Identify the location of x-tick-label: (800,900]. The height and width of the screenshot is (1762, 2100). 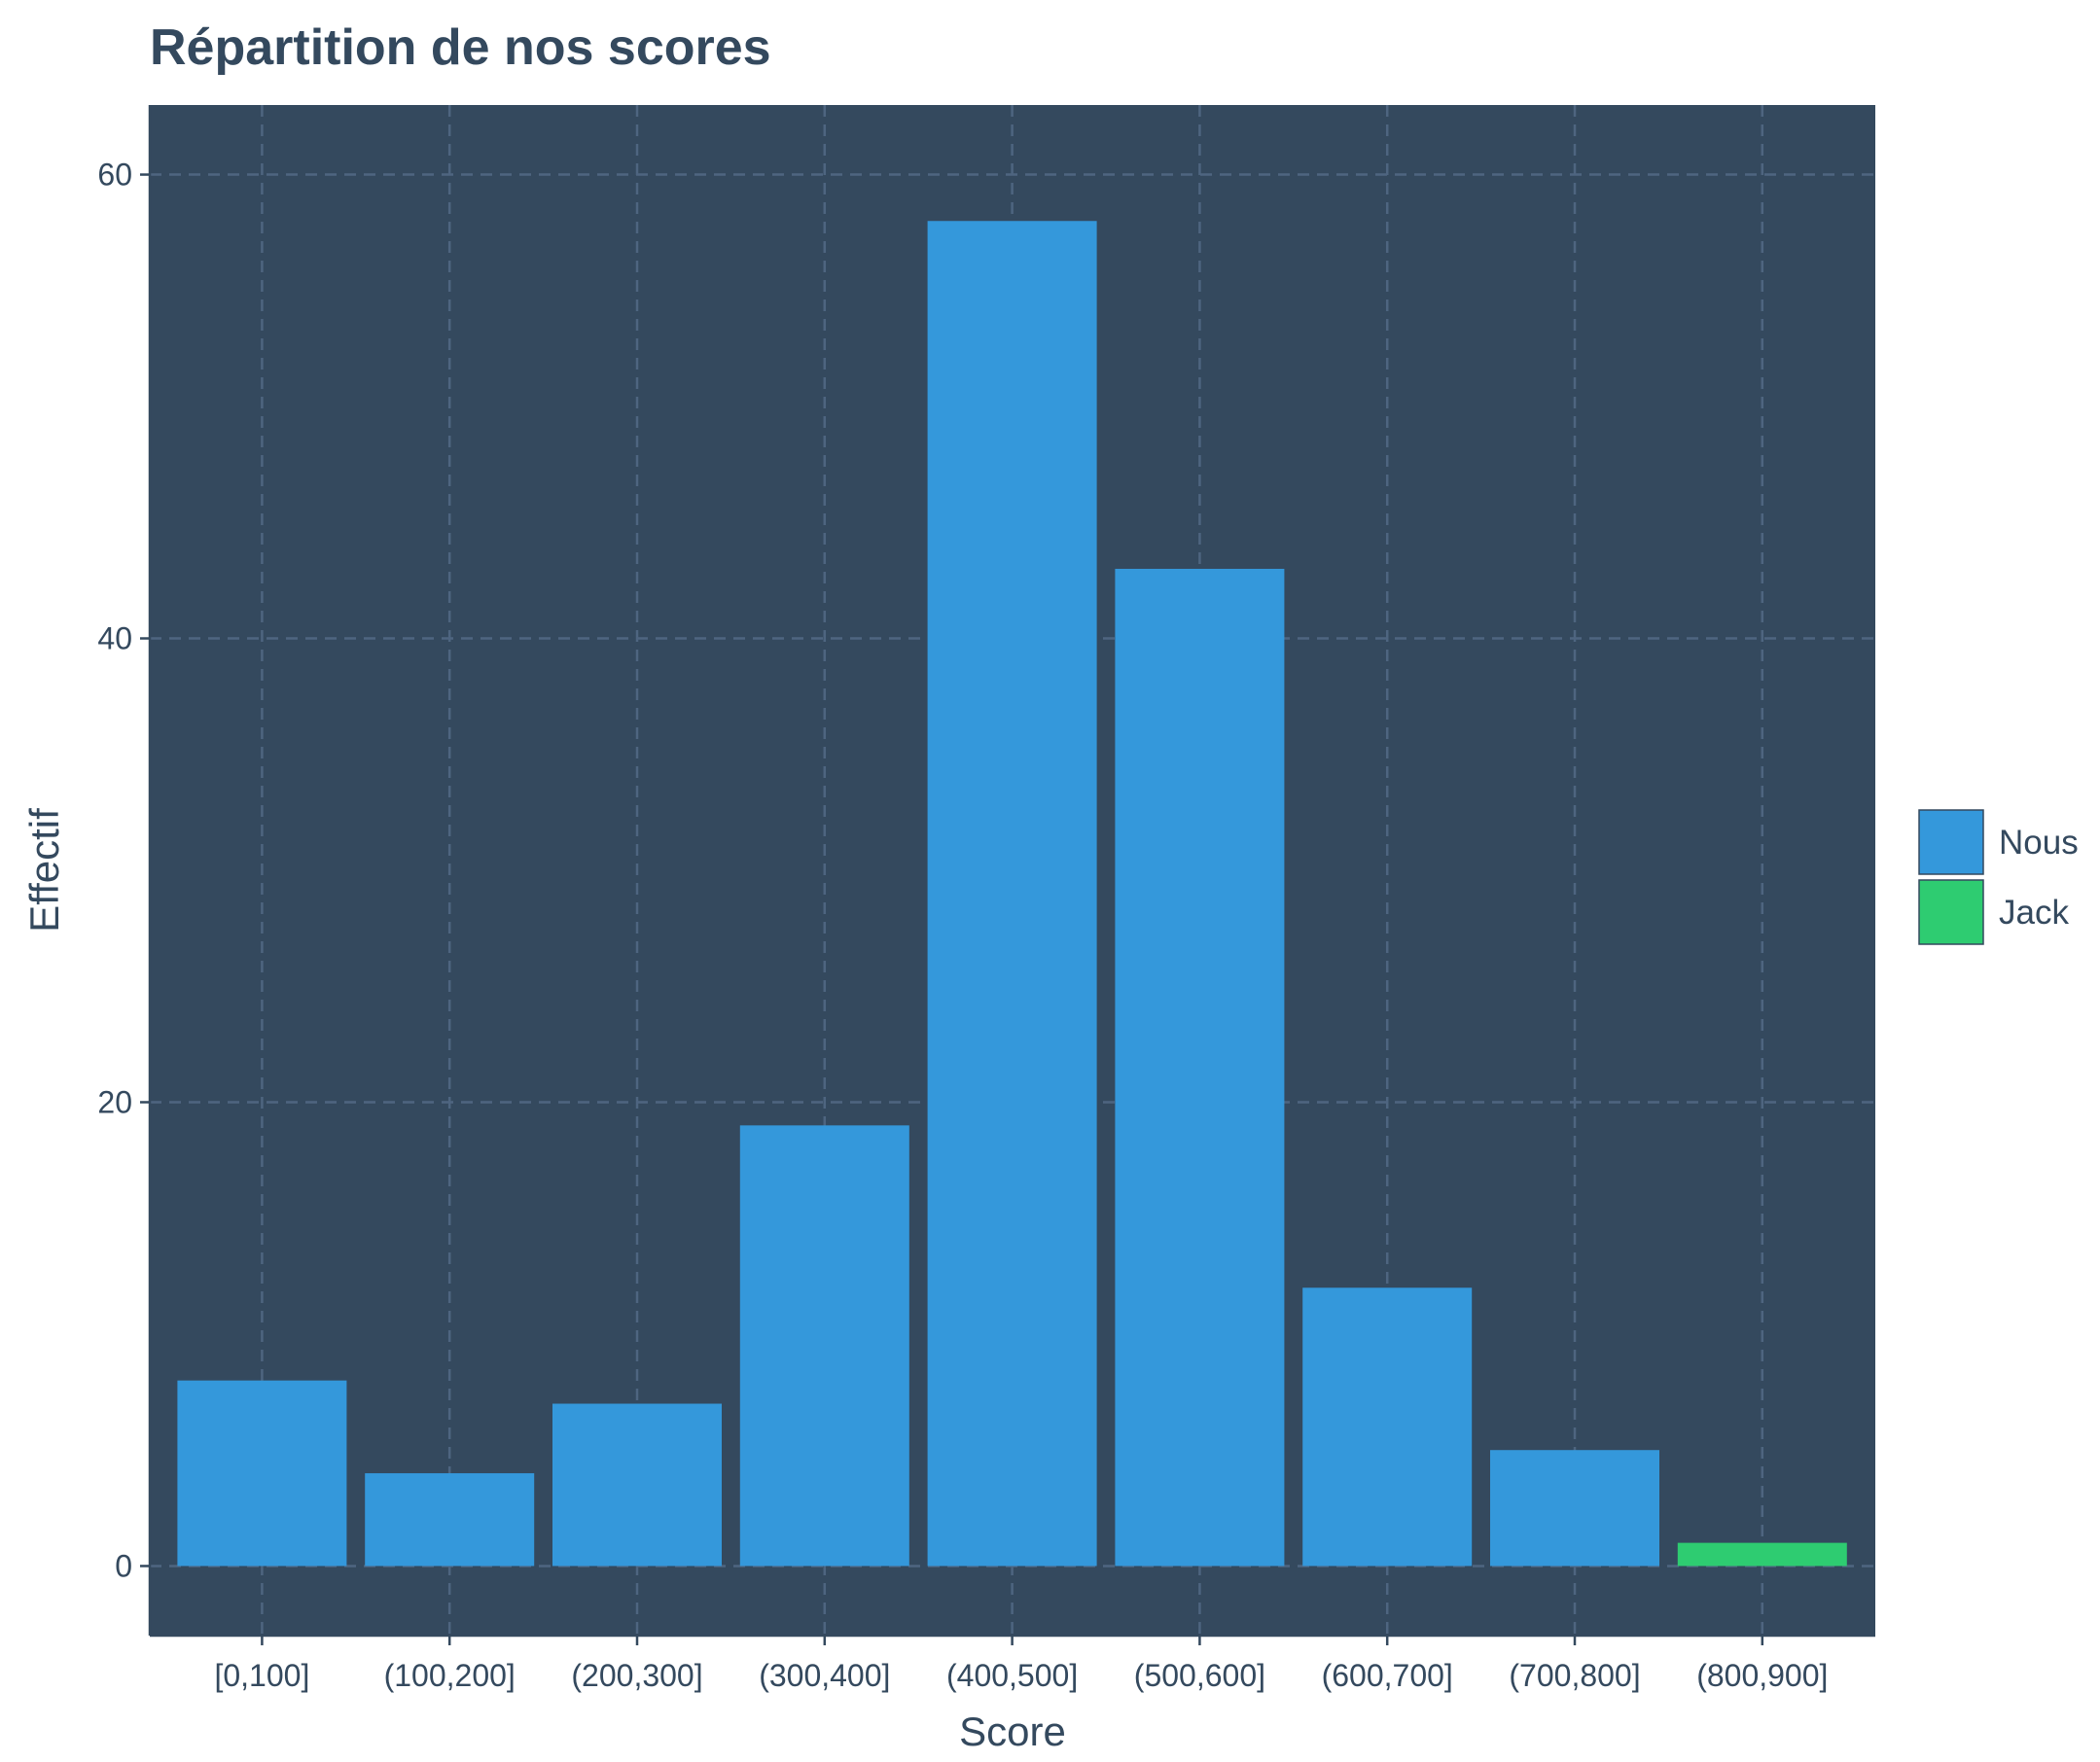
(1762, 1675).